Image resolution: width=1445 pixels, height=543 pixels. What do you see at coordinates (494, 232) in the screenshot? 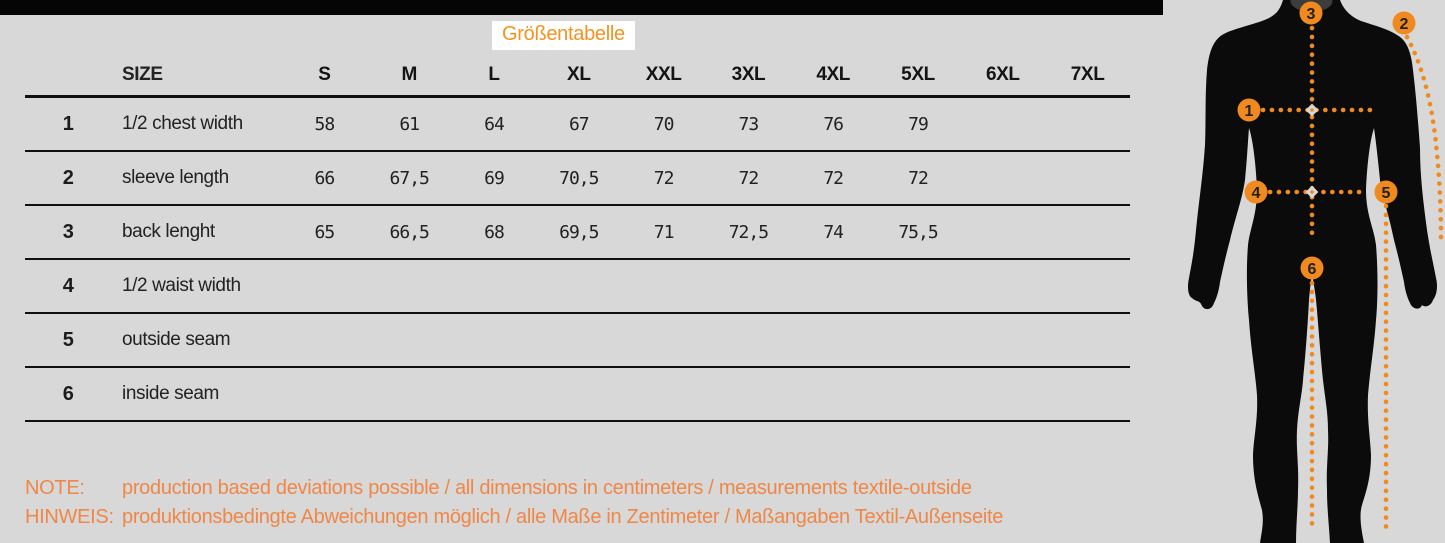
I see `value-cell: 68` at bounding box center [494, 232].